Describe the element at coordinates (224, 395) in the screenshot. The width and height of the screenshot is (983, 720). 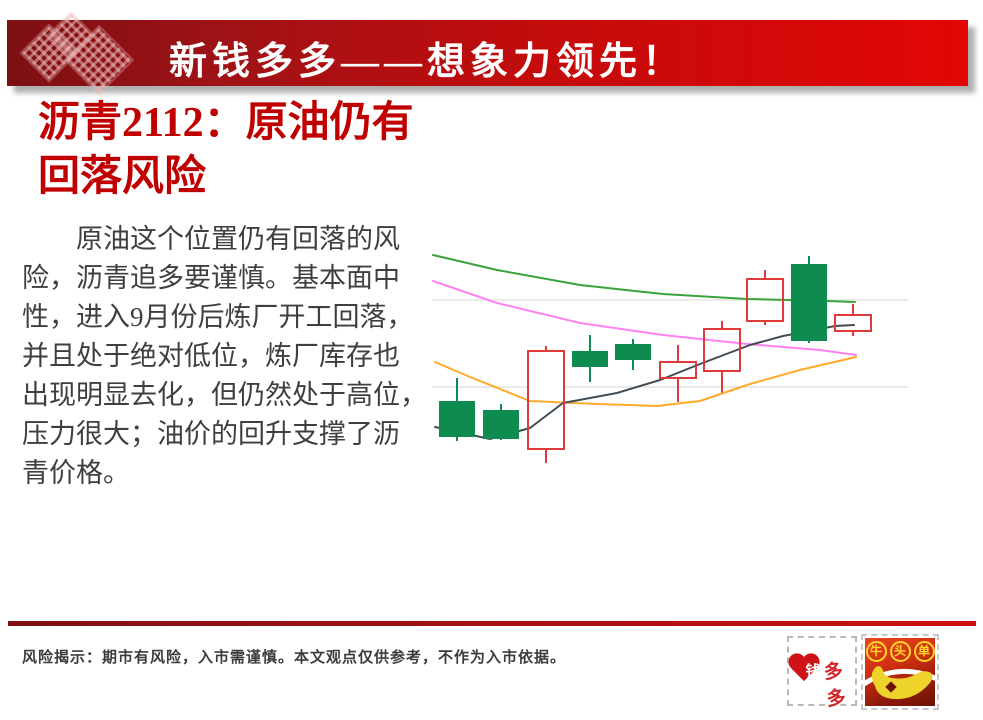
I see `paragraph-line: 出现明显去化，但仍然处于高位，` at that location.